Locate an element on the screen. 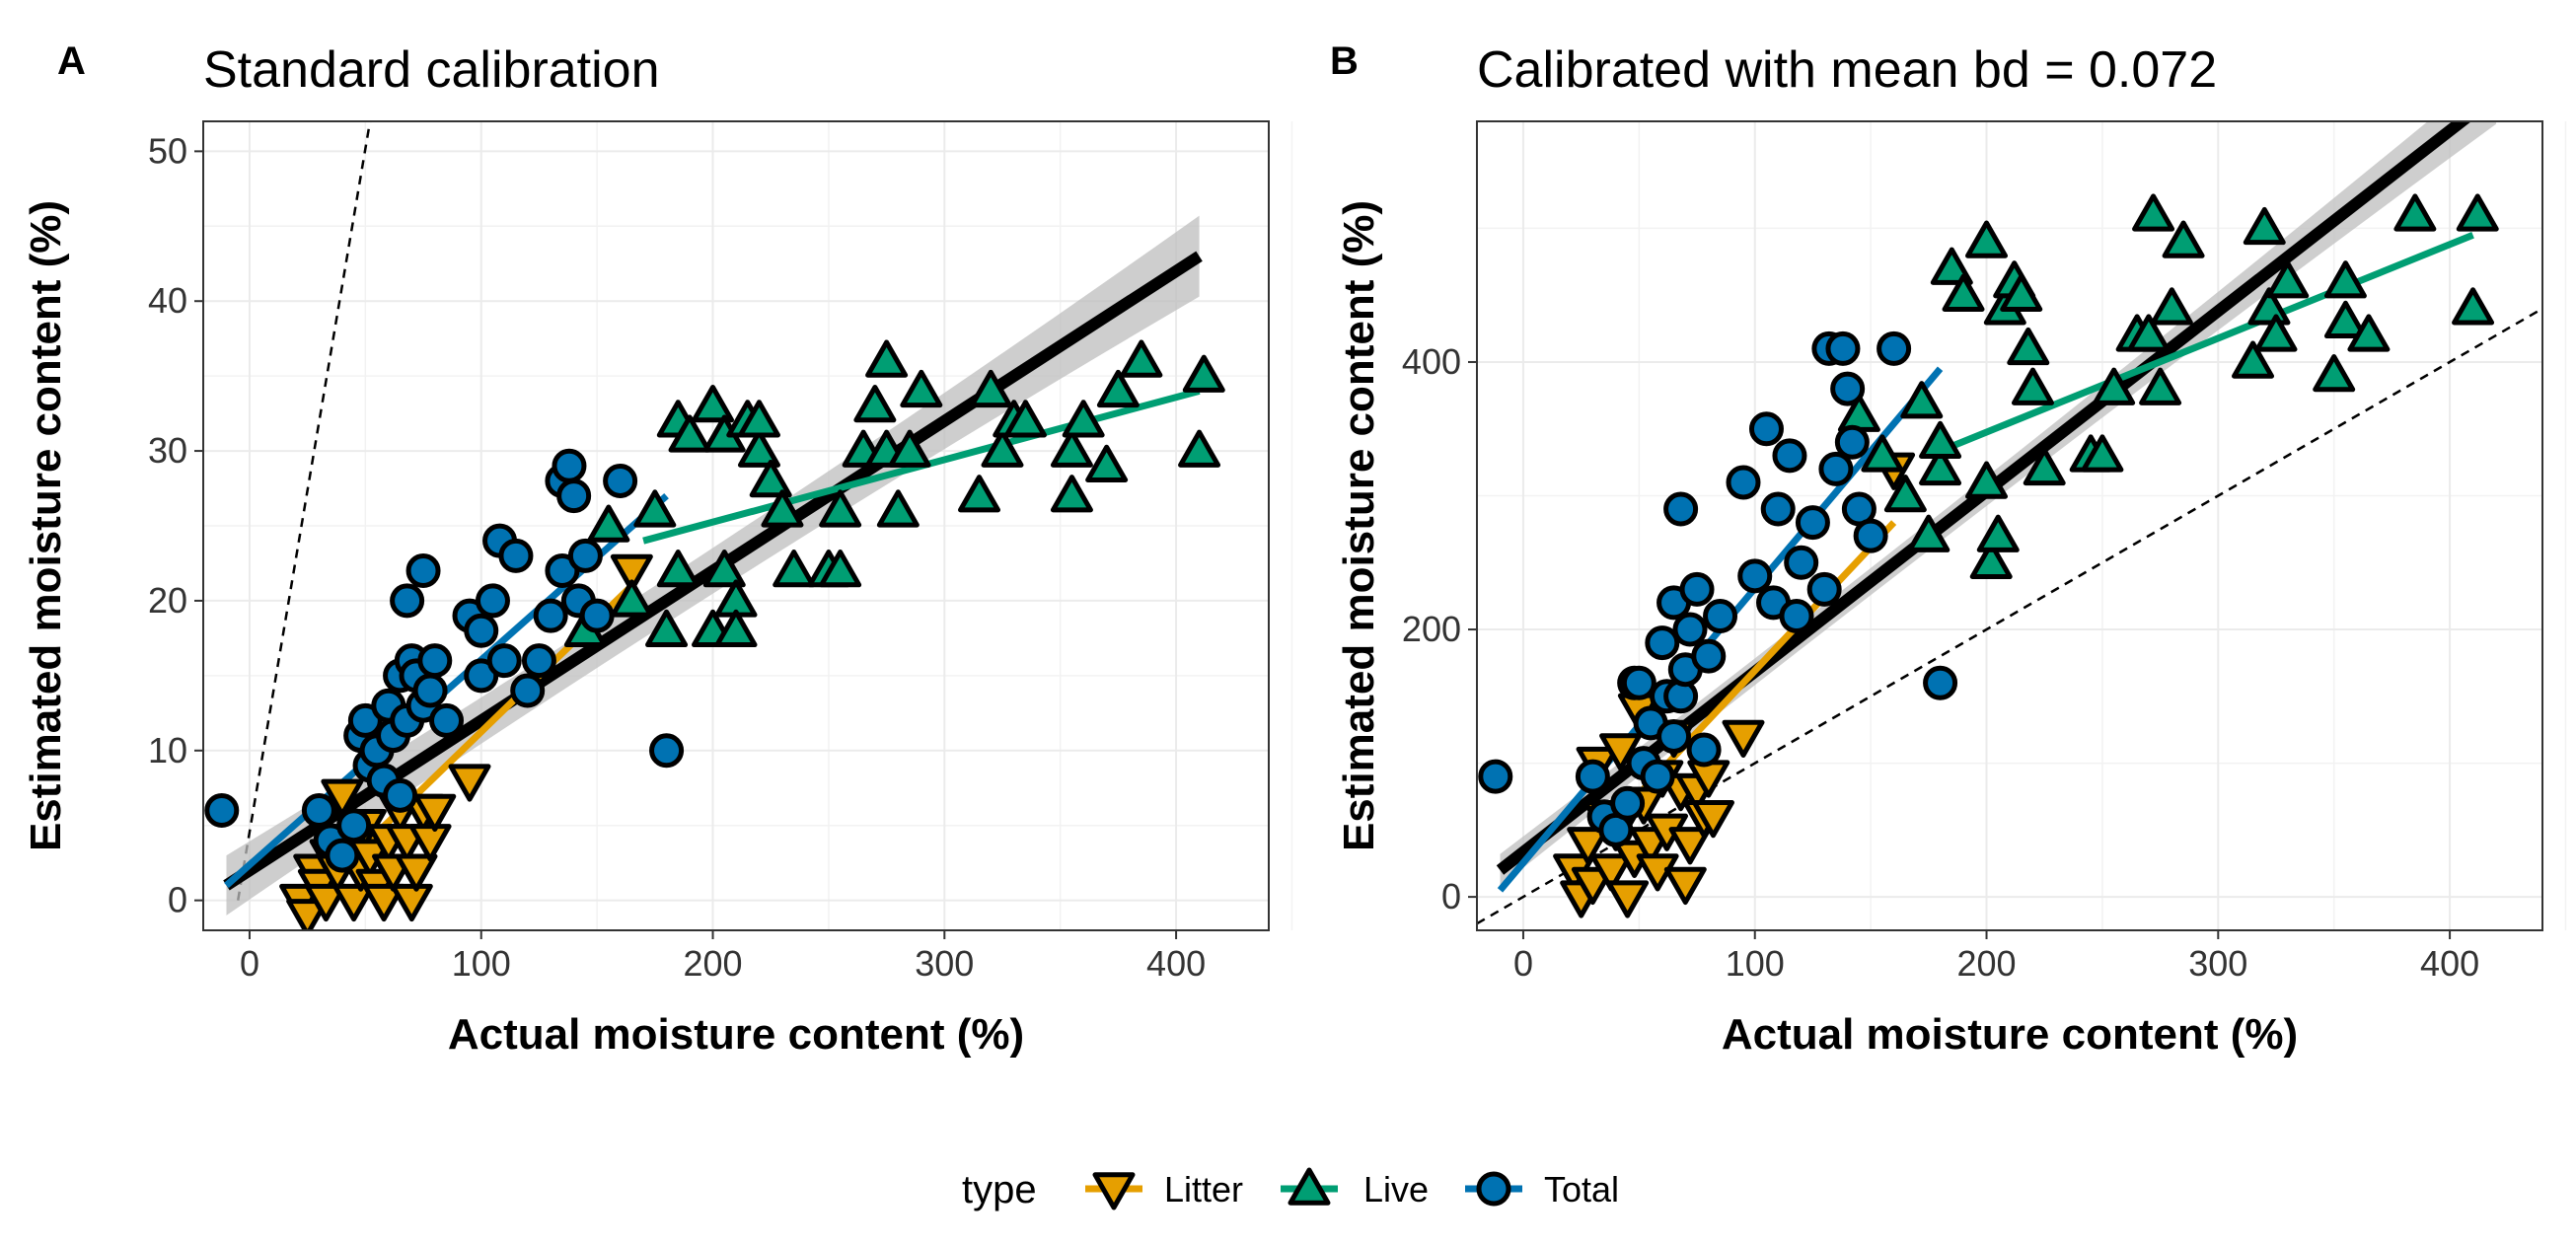  series-live is located at coordinates (2168, 386).